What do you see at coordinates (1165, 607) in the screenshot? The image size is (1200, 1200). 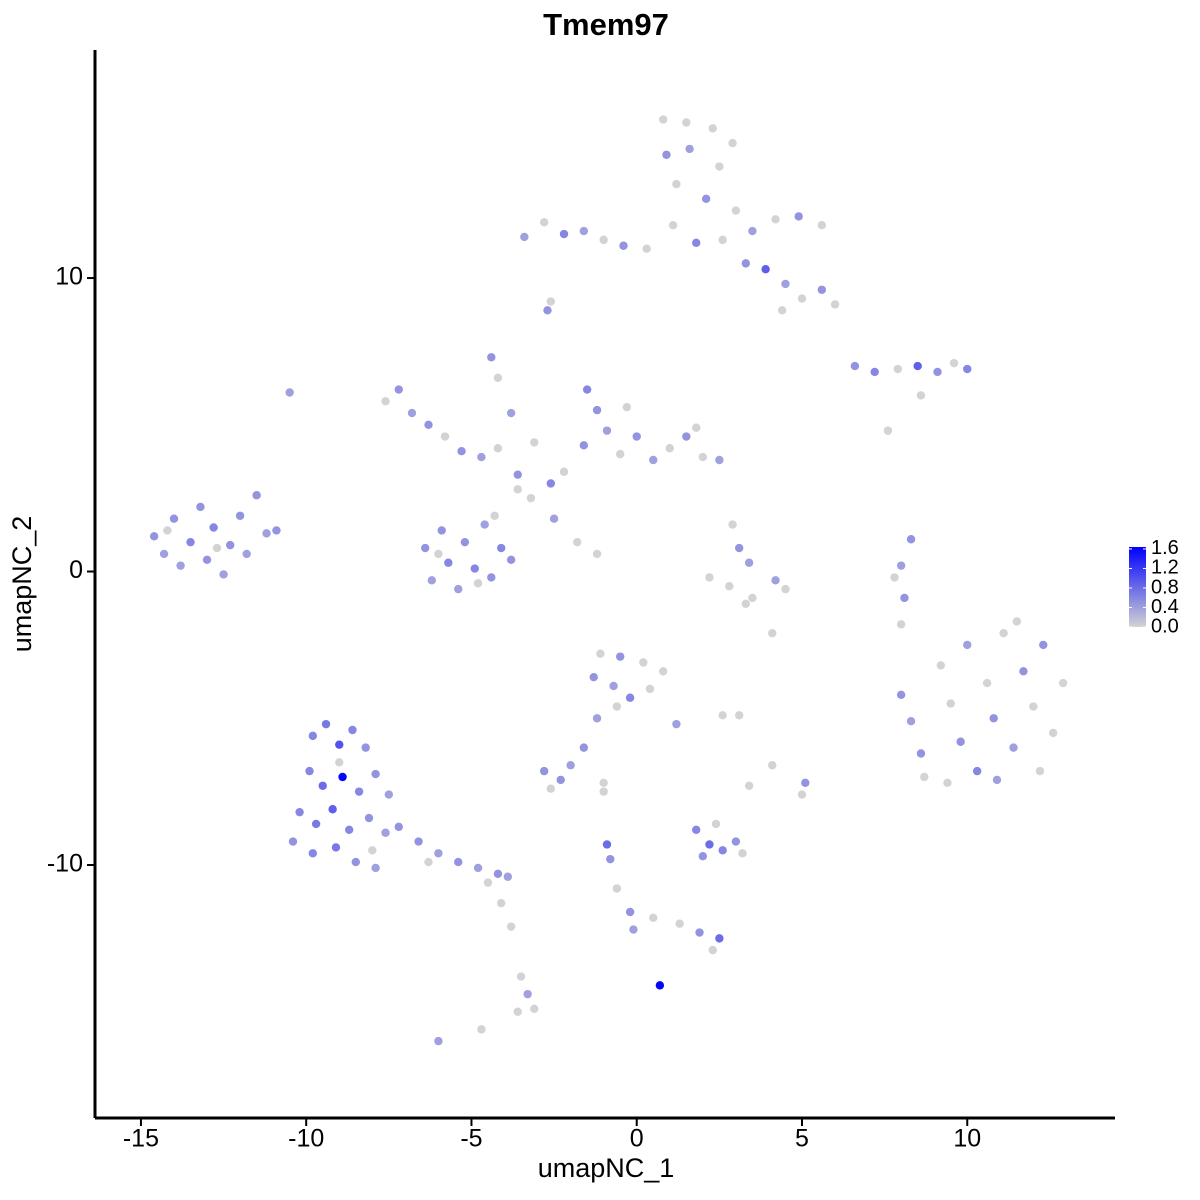 I see `colorbar-label: 0.4` at bounding box center [1165, 607].